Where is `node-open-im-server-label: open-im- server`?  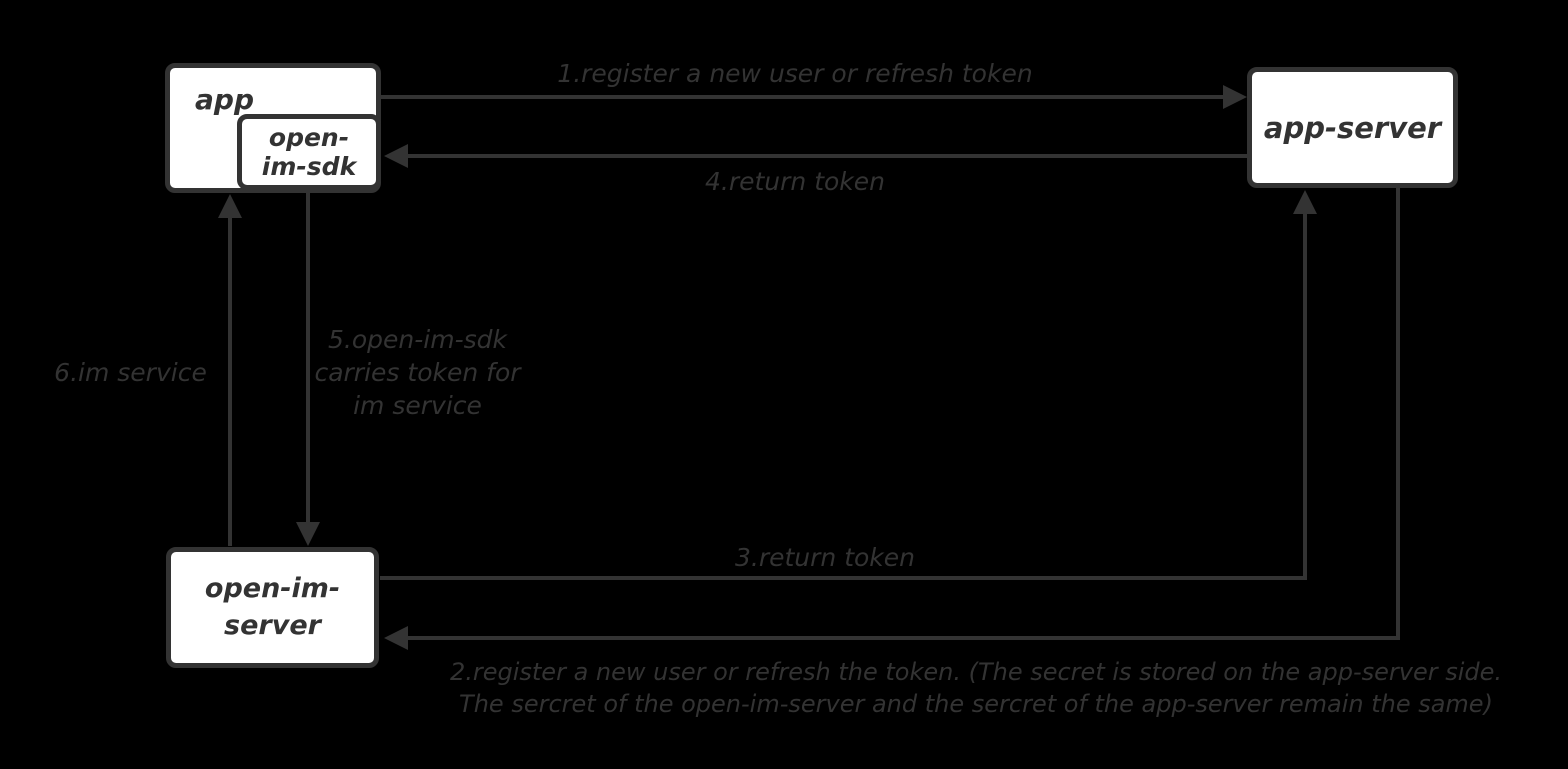
node-open-im-server-label: open-im- server is located at coordinates (272, 607).